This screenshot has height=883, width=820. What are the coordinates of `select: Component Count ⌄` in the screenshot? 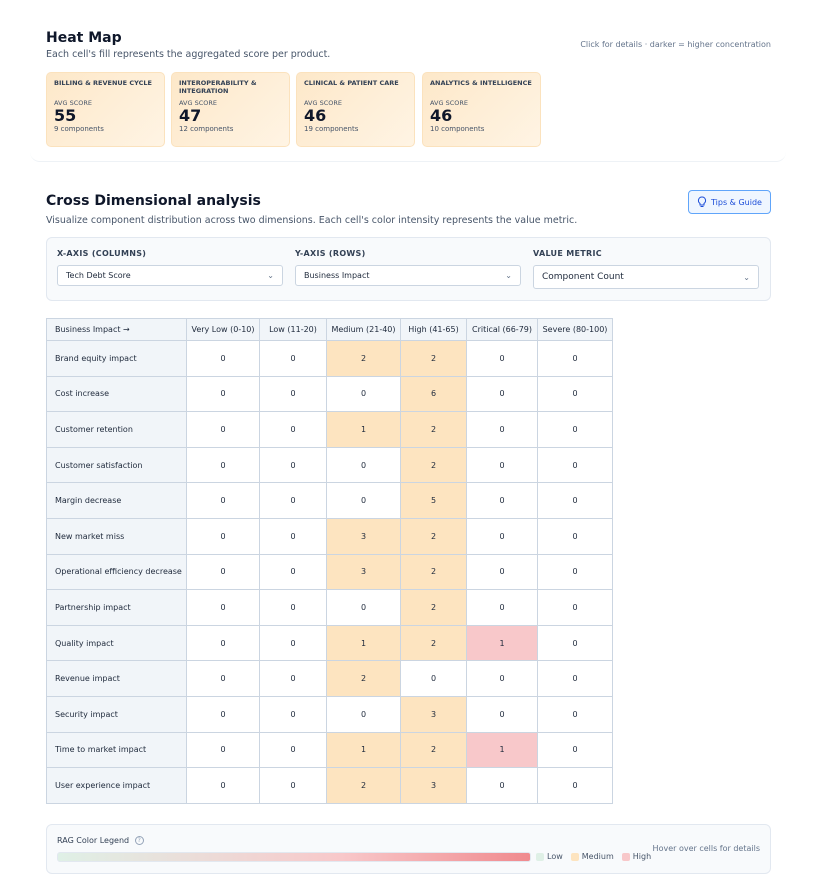 It's located at (646, 277).